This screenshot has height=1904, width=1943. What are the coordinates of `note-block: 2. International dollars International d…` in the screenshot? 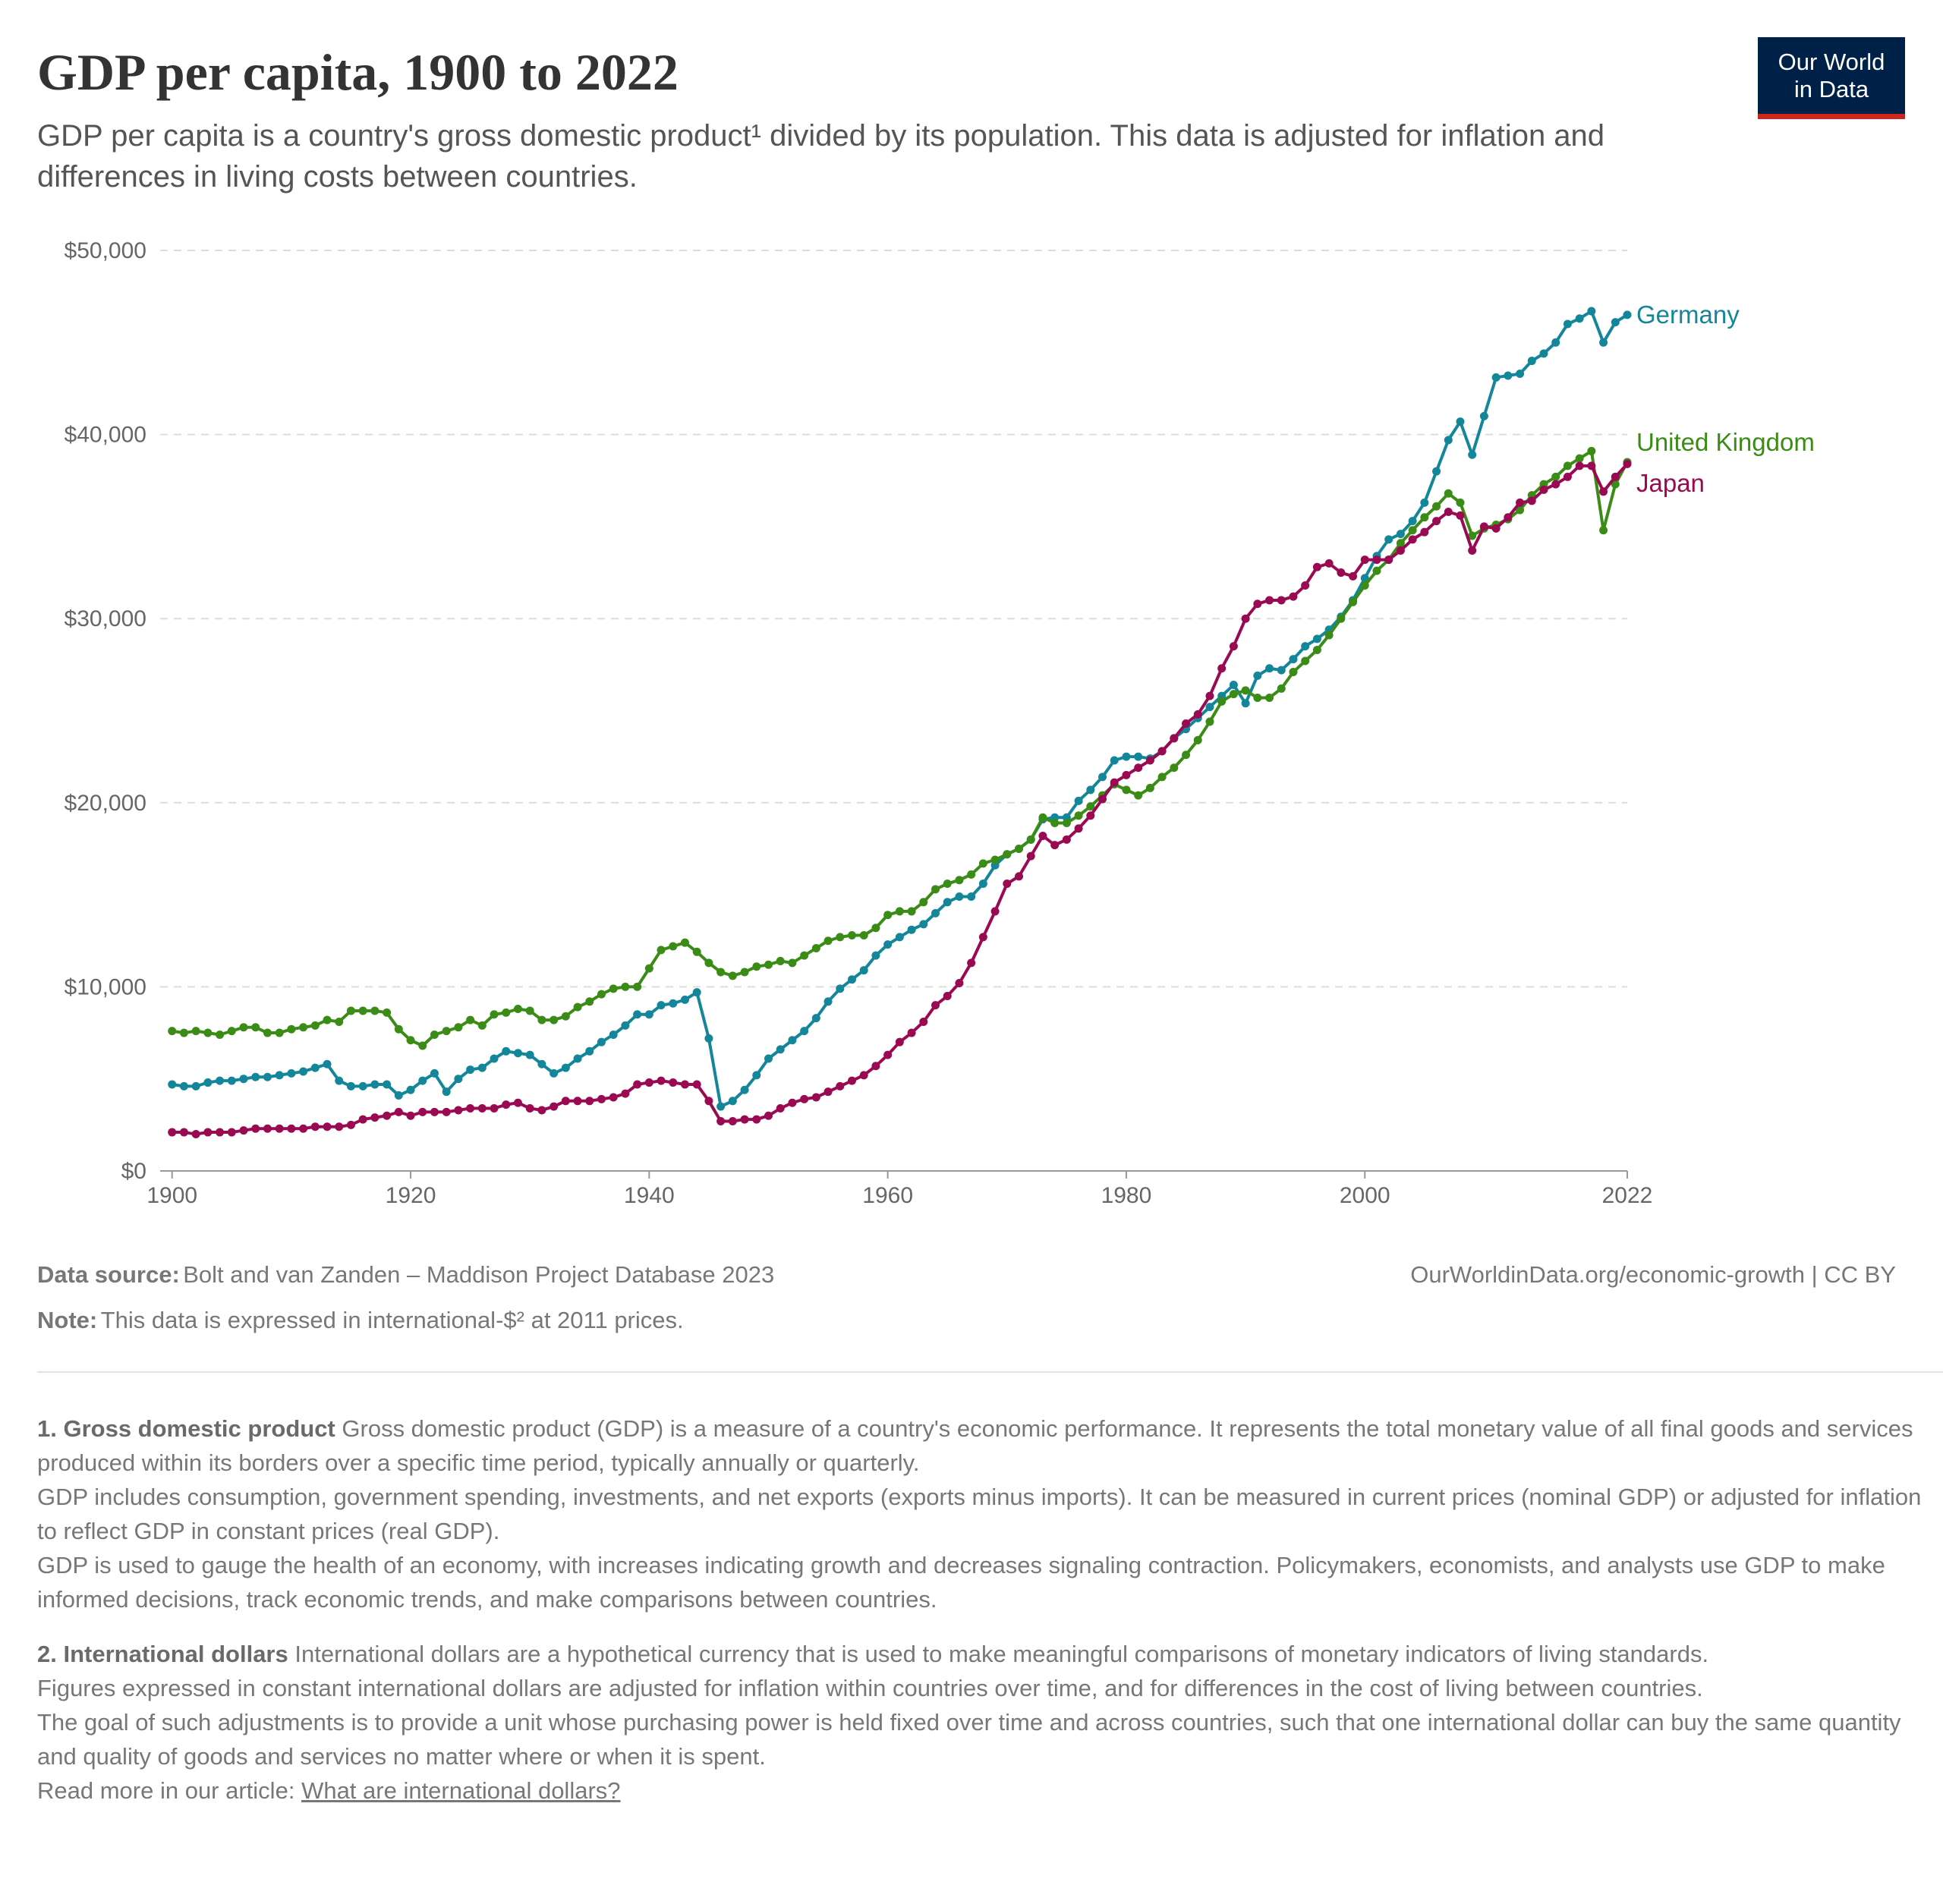 It's located at (990, 1722).